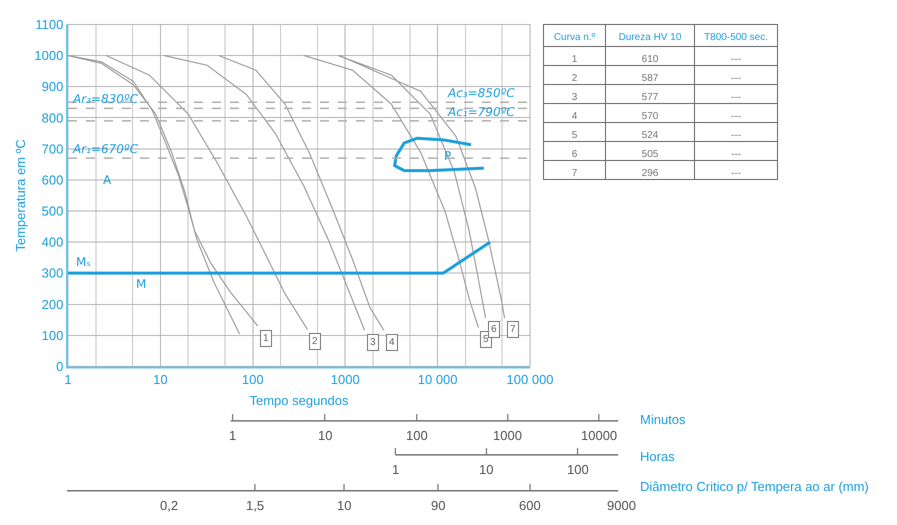 Image resolution: width=897 pixels, height=525 pixels. I want to click on data-label: 577, so click(650, 97).